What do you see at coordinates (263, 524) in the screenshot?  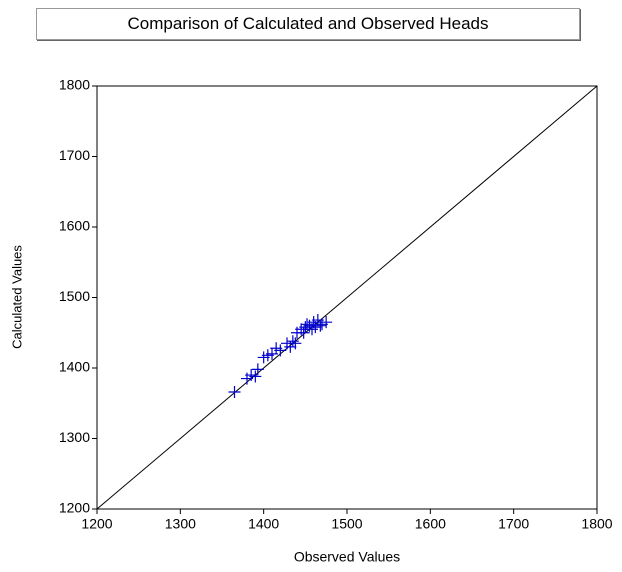 I see `x-tick-label: 1400` at bounding box center [263, 524].